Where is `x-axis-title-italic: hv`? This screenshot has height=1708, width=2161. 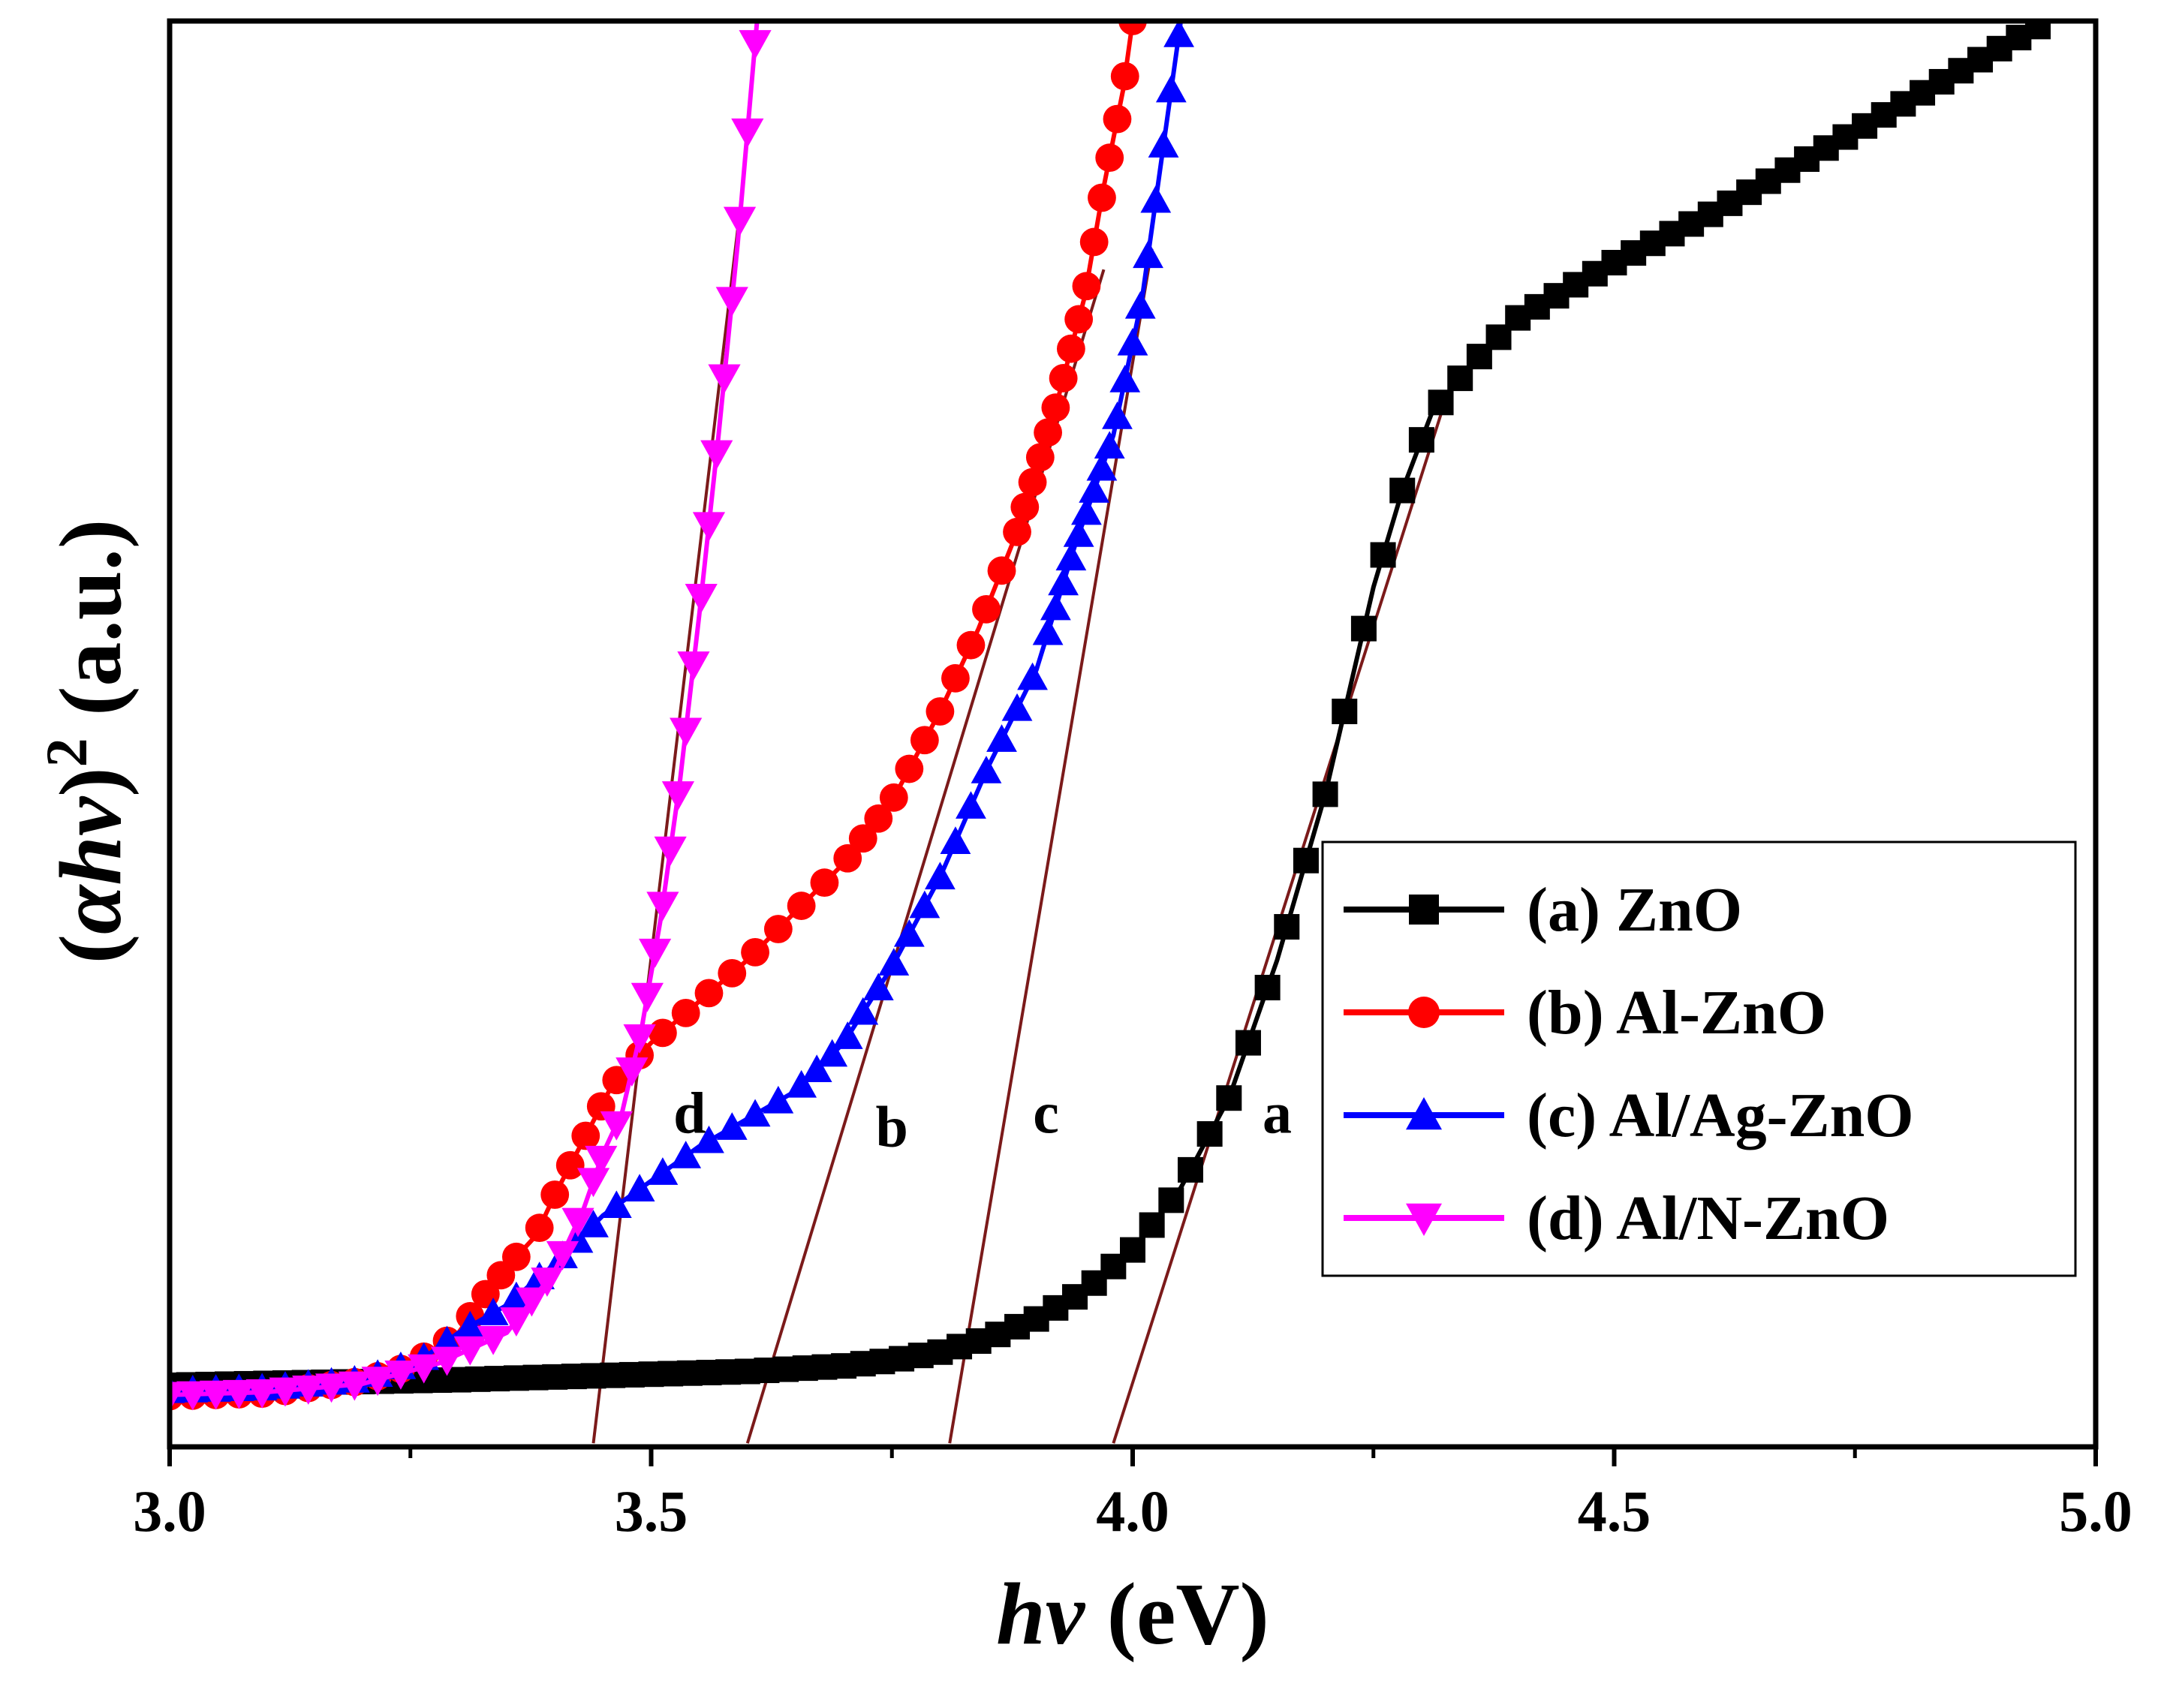 x-axis-title-italic: hv is located at coordinates (1041, 1614).